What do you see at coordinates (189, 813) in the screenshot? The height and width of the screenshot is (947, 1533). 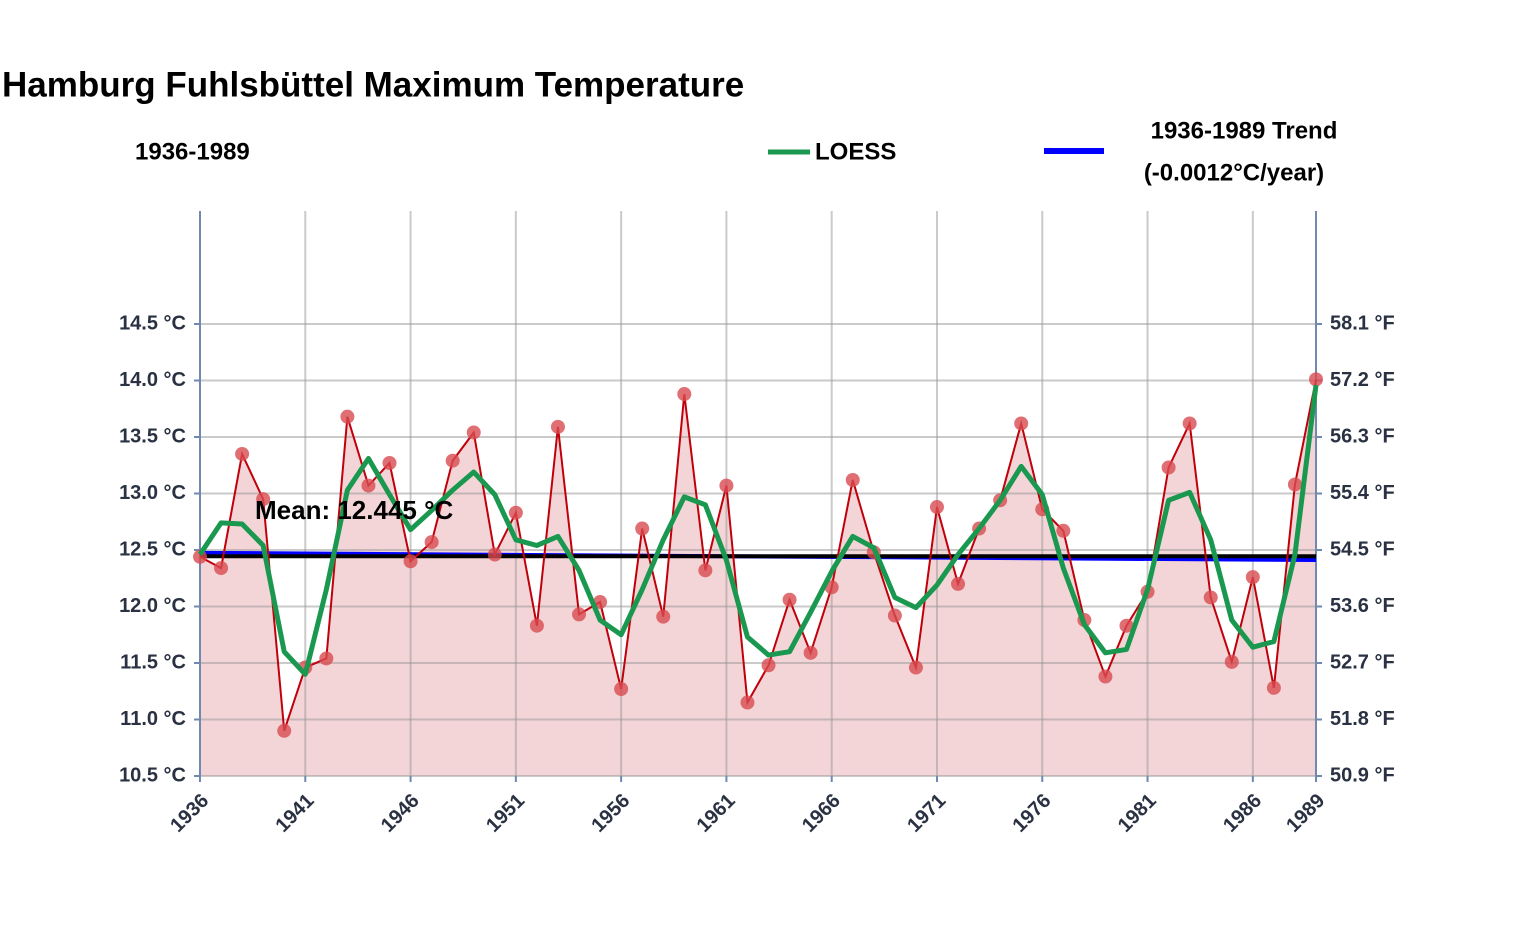 I see `x-tick-label: 1936` at bounding box center [189, 813].